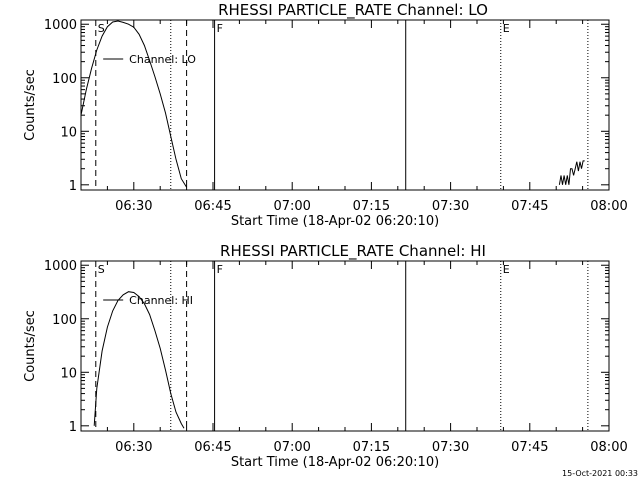 The height and width of the screenshot is (480, 640). I want to click on chart0-x-tick-label: 07:45, so click(529, 206).